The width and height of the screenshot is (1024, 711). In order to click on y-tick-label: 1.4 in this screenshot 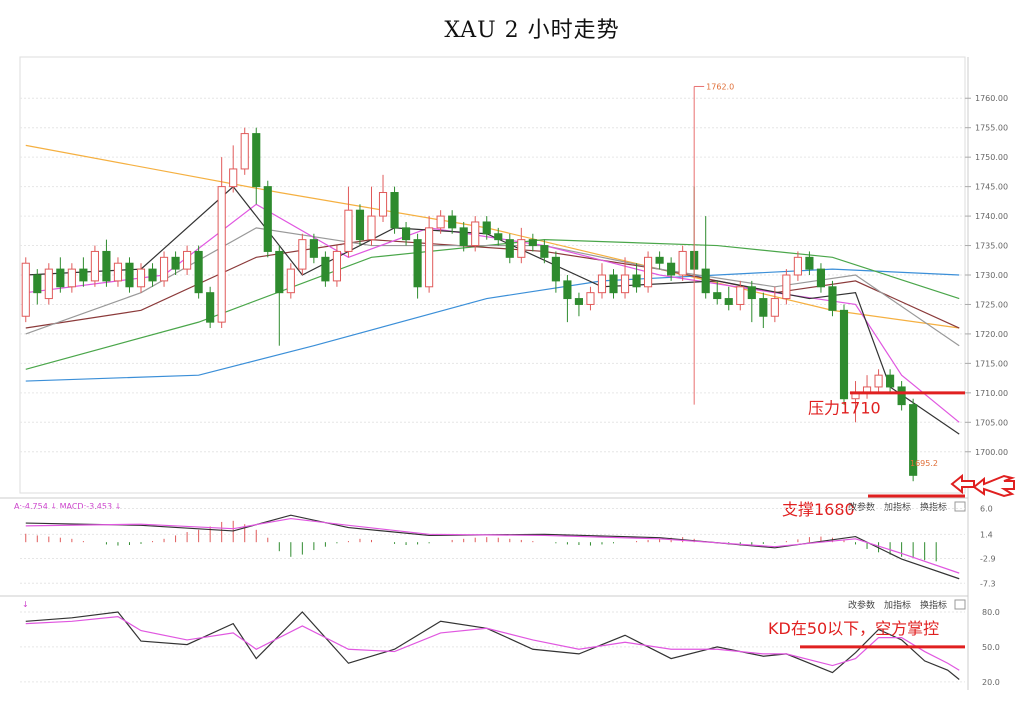, I will do `click(986, 534)`.